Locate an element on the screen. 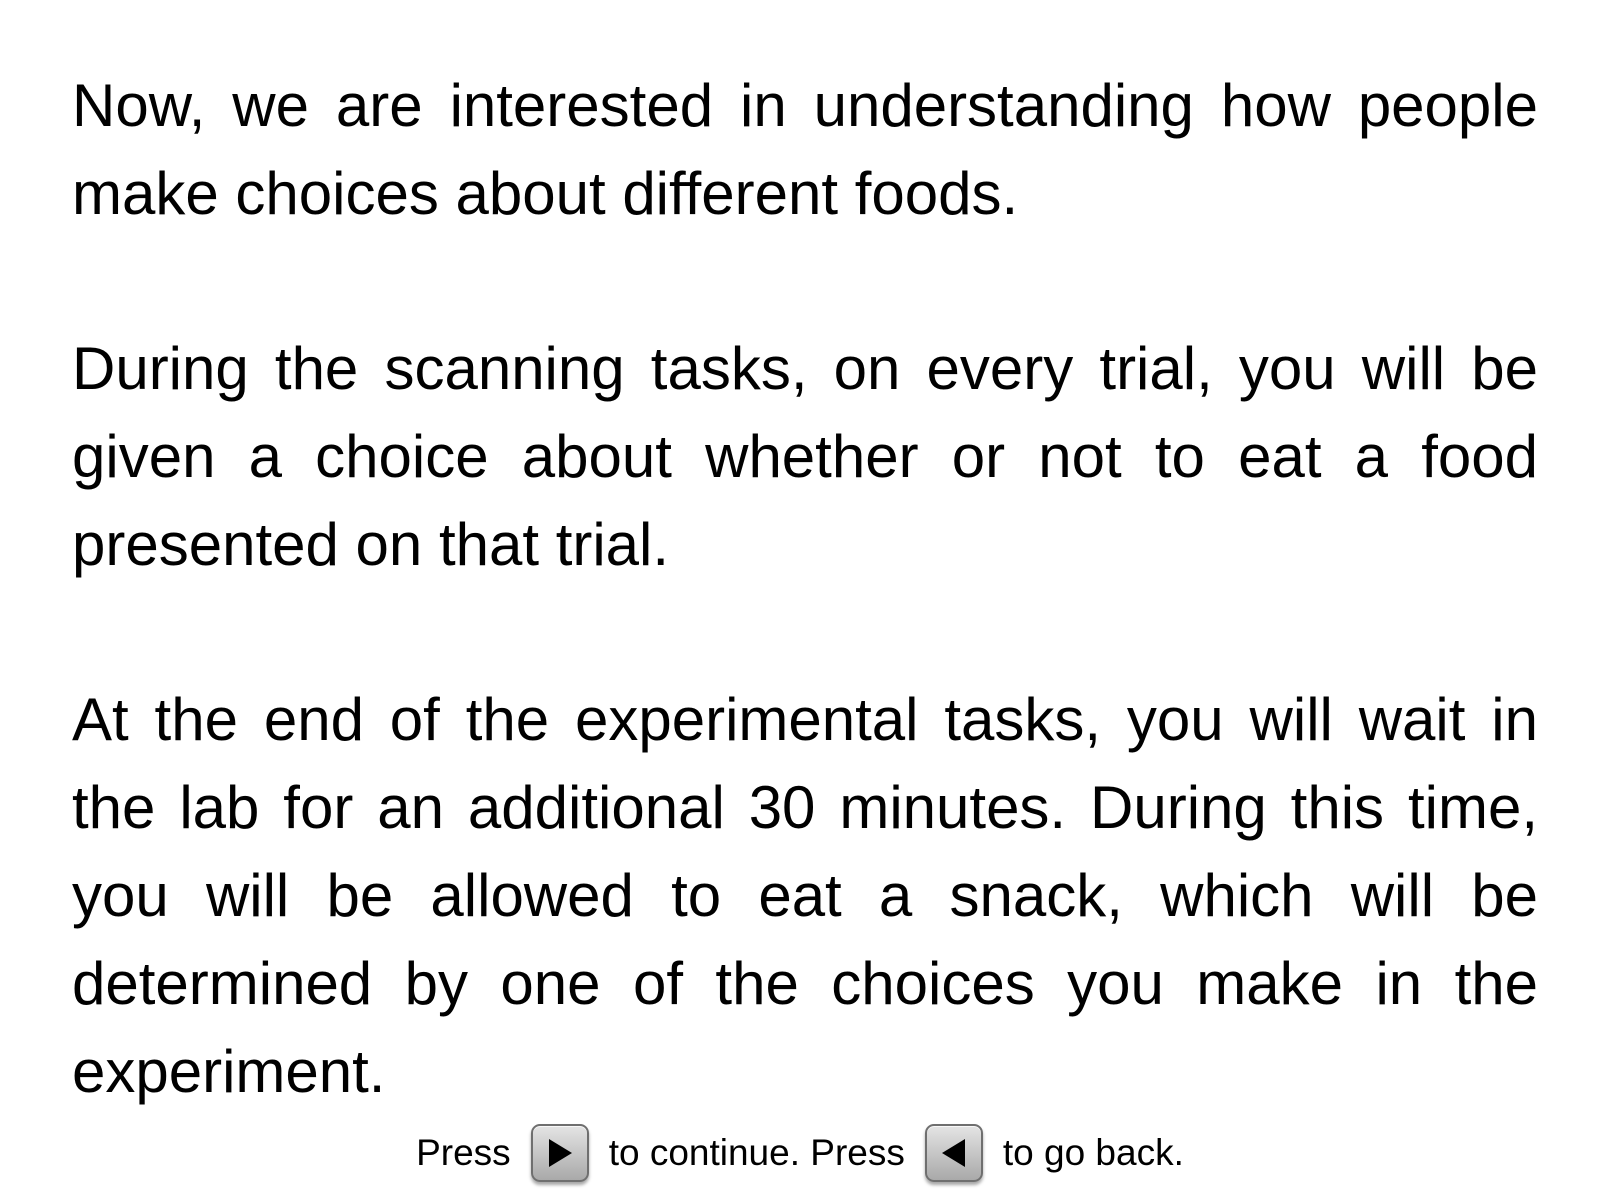 The image size is (1600, 1200). back-button is located at coordinates (953, 1153).